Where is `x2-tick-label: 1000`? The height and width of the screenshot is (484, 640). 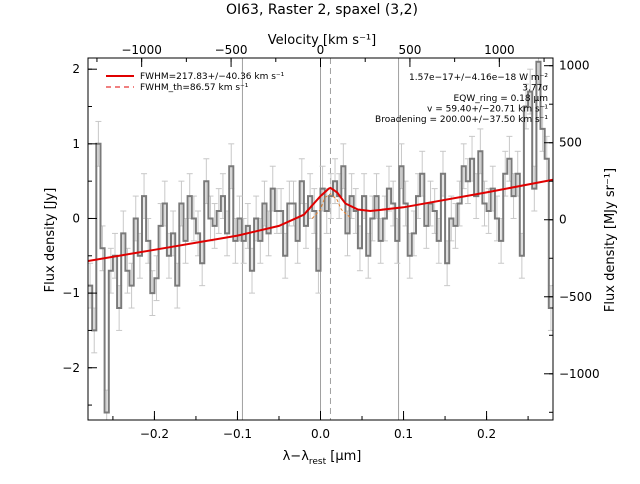 x2-tick-label: 1000 is located at coordinates (499, 50).